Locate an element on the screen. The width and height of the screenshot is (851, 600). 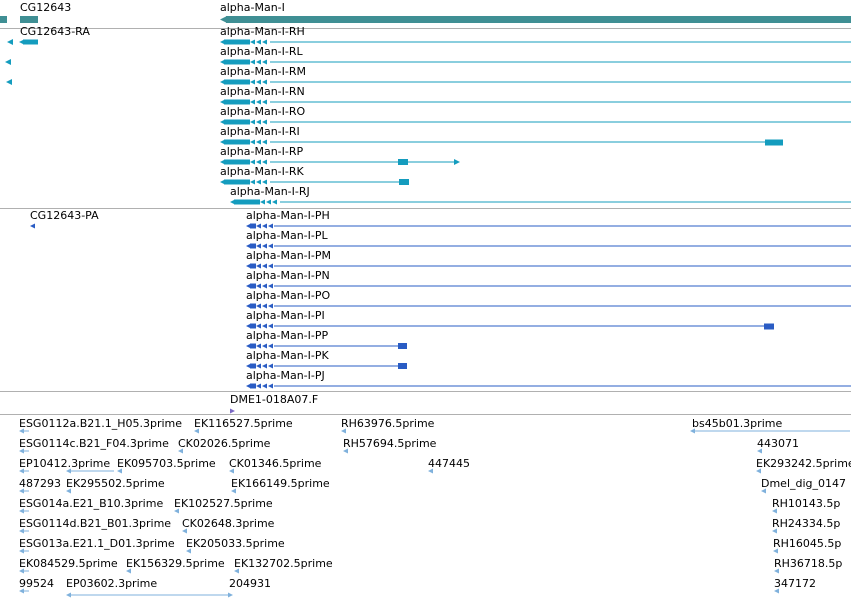
transcript-label-ro: alpha-Man-I-RO is located at coordinates (263, 111).